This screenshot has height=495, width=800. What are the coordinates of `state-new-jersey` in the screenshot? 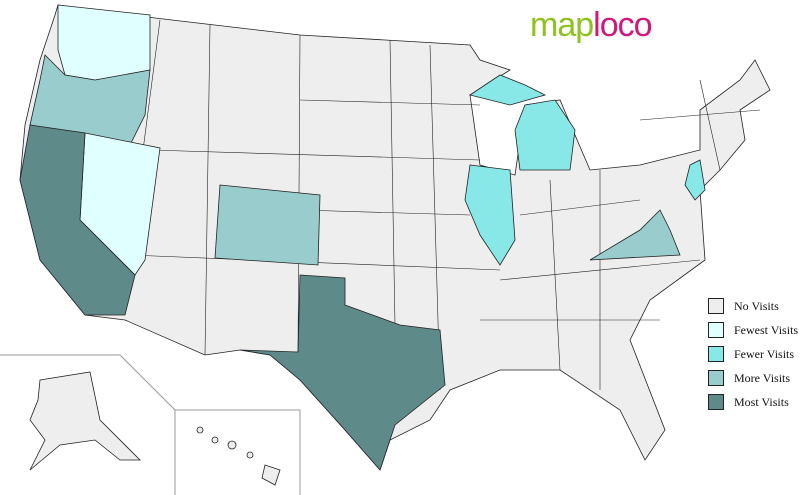 It's located at (695, 180).